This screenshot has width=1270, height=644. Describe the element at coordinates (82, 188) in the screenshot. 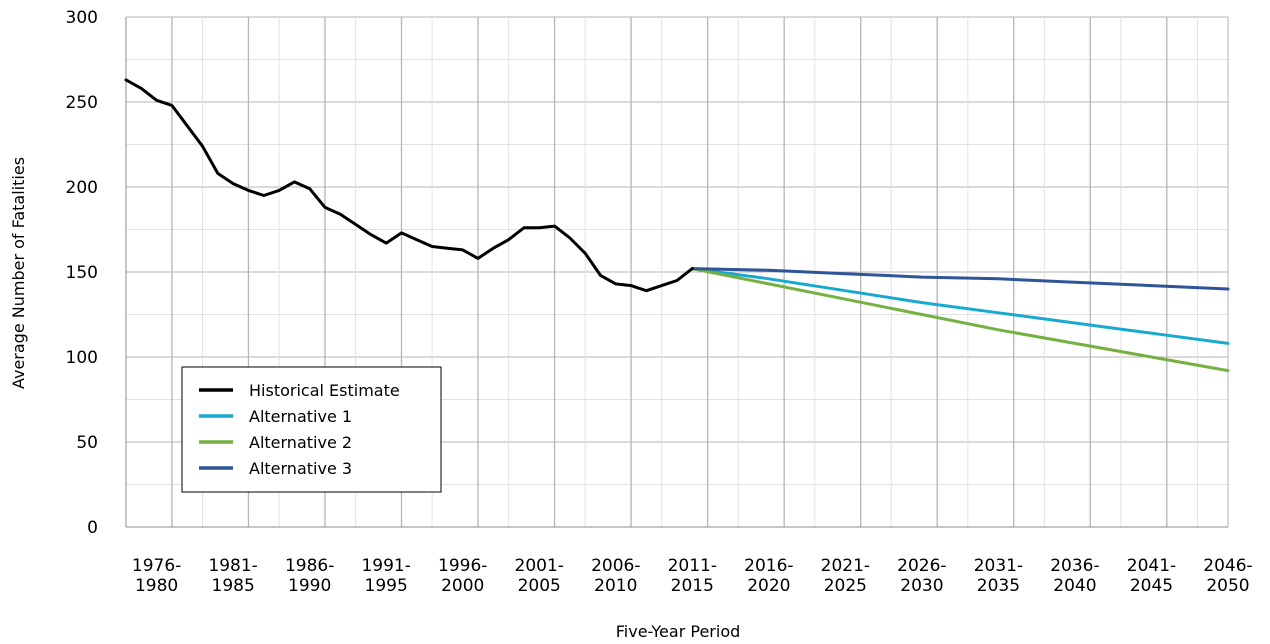

I see `y-tick-label: 200` at that location.